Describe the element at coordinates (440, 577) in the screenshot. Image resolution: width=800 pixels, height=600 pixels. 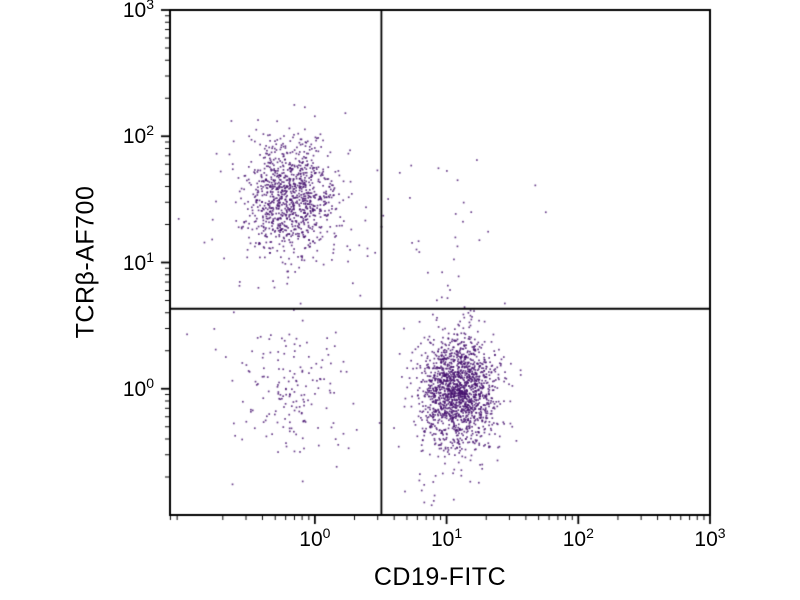
I see `x-axis-label: CD19-FITC` at that location.